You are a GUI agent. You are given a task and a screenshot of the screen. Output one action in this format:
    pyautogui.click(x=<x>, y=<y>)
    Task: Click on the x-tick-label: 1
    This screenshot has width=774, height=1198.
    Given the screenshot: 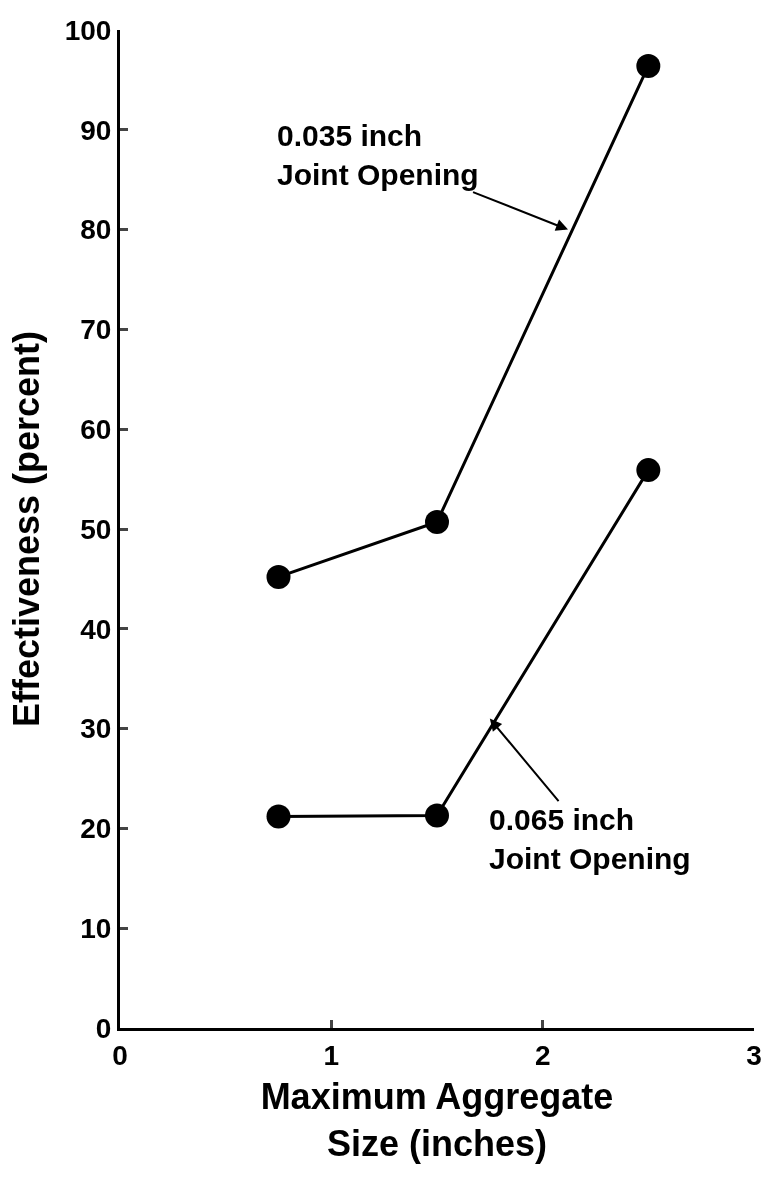 What is the action you would take?
    pyautogui.click(x=331, y=1055)
    